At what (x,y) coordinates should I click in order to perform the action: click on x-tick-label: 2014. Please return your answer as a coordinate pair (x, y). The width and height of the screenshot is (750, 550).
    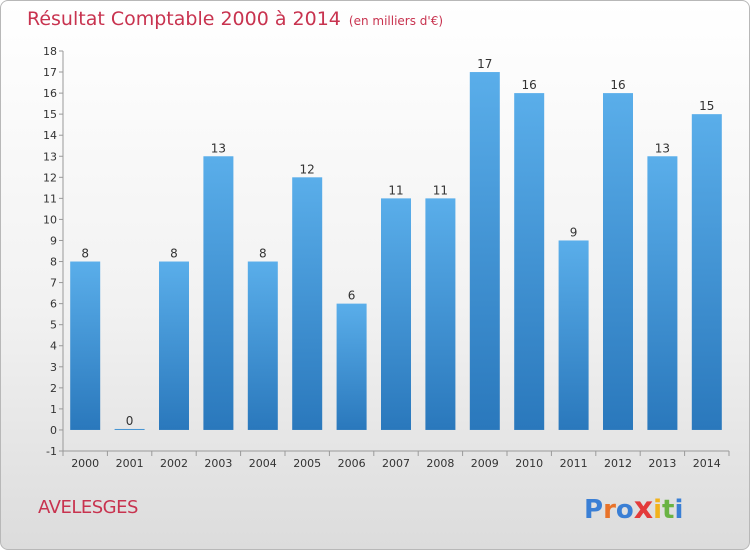
    Looking at the image, I should click on (707, 463).